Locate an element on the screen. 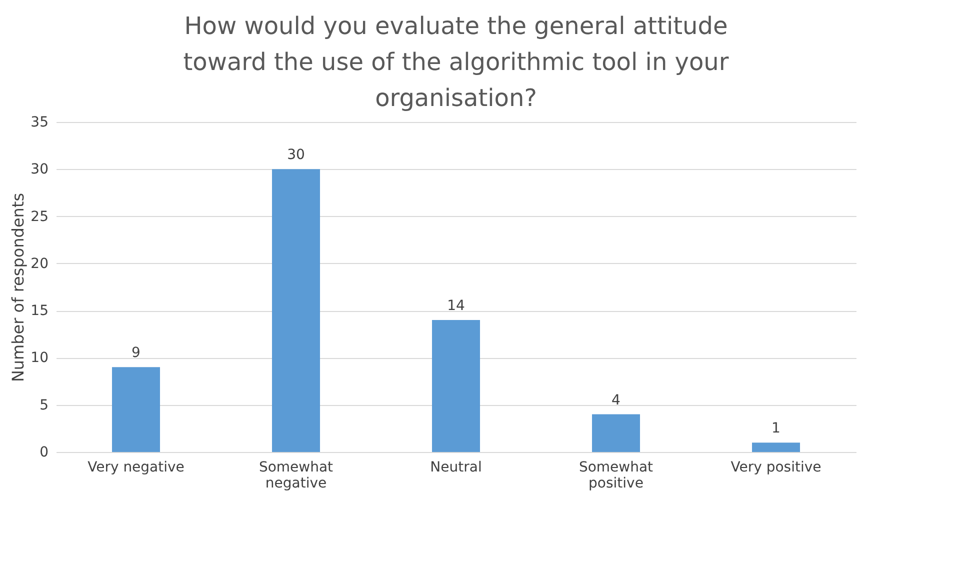 This screenshot has height=583, width=957. y-tick-label: 30 is located at coordinates (39, 170).